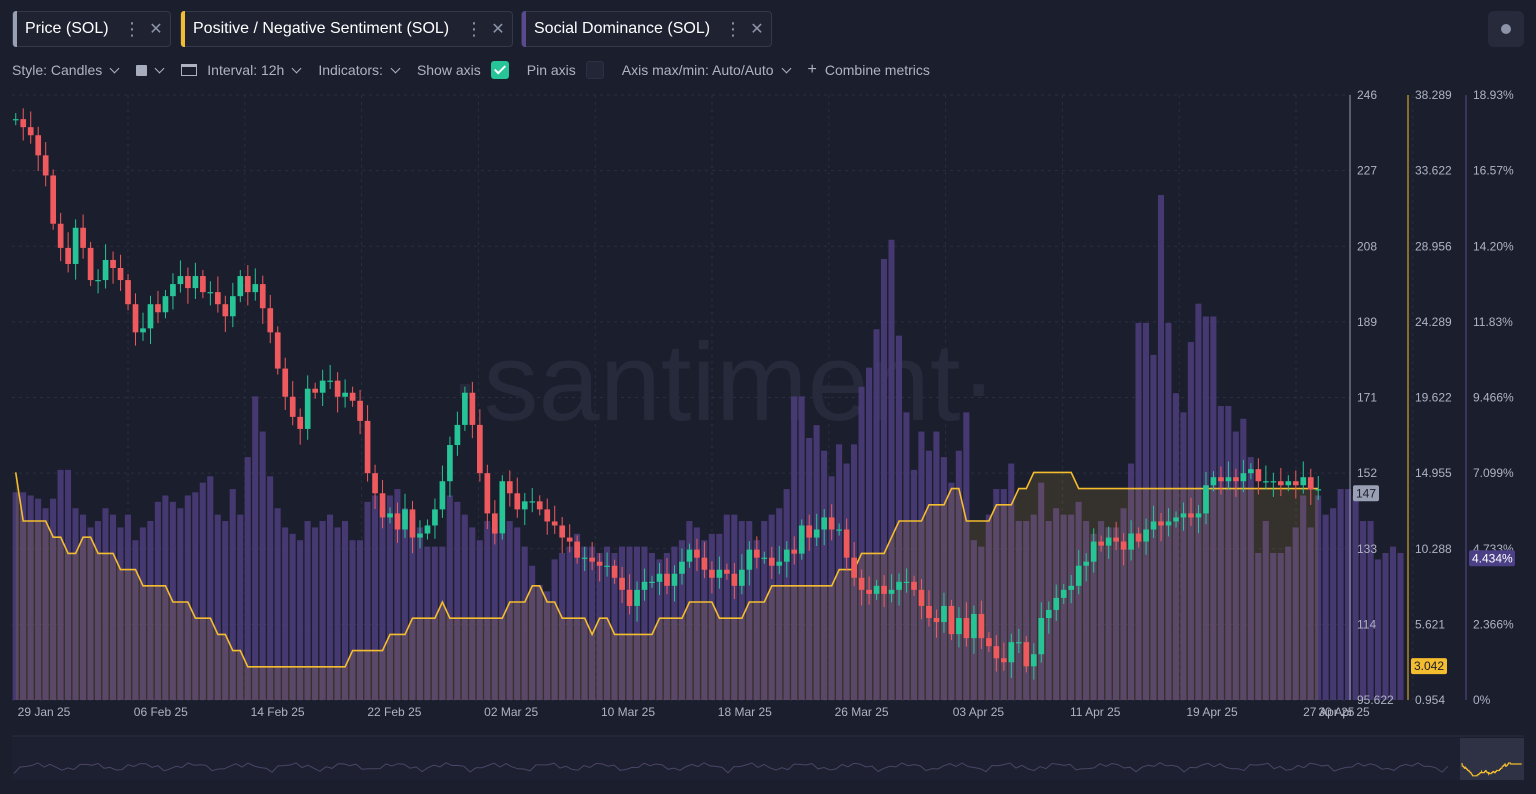 The image size is (1536, 794). I want to click on watermark: ·santiment·, so click(722, 382).